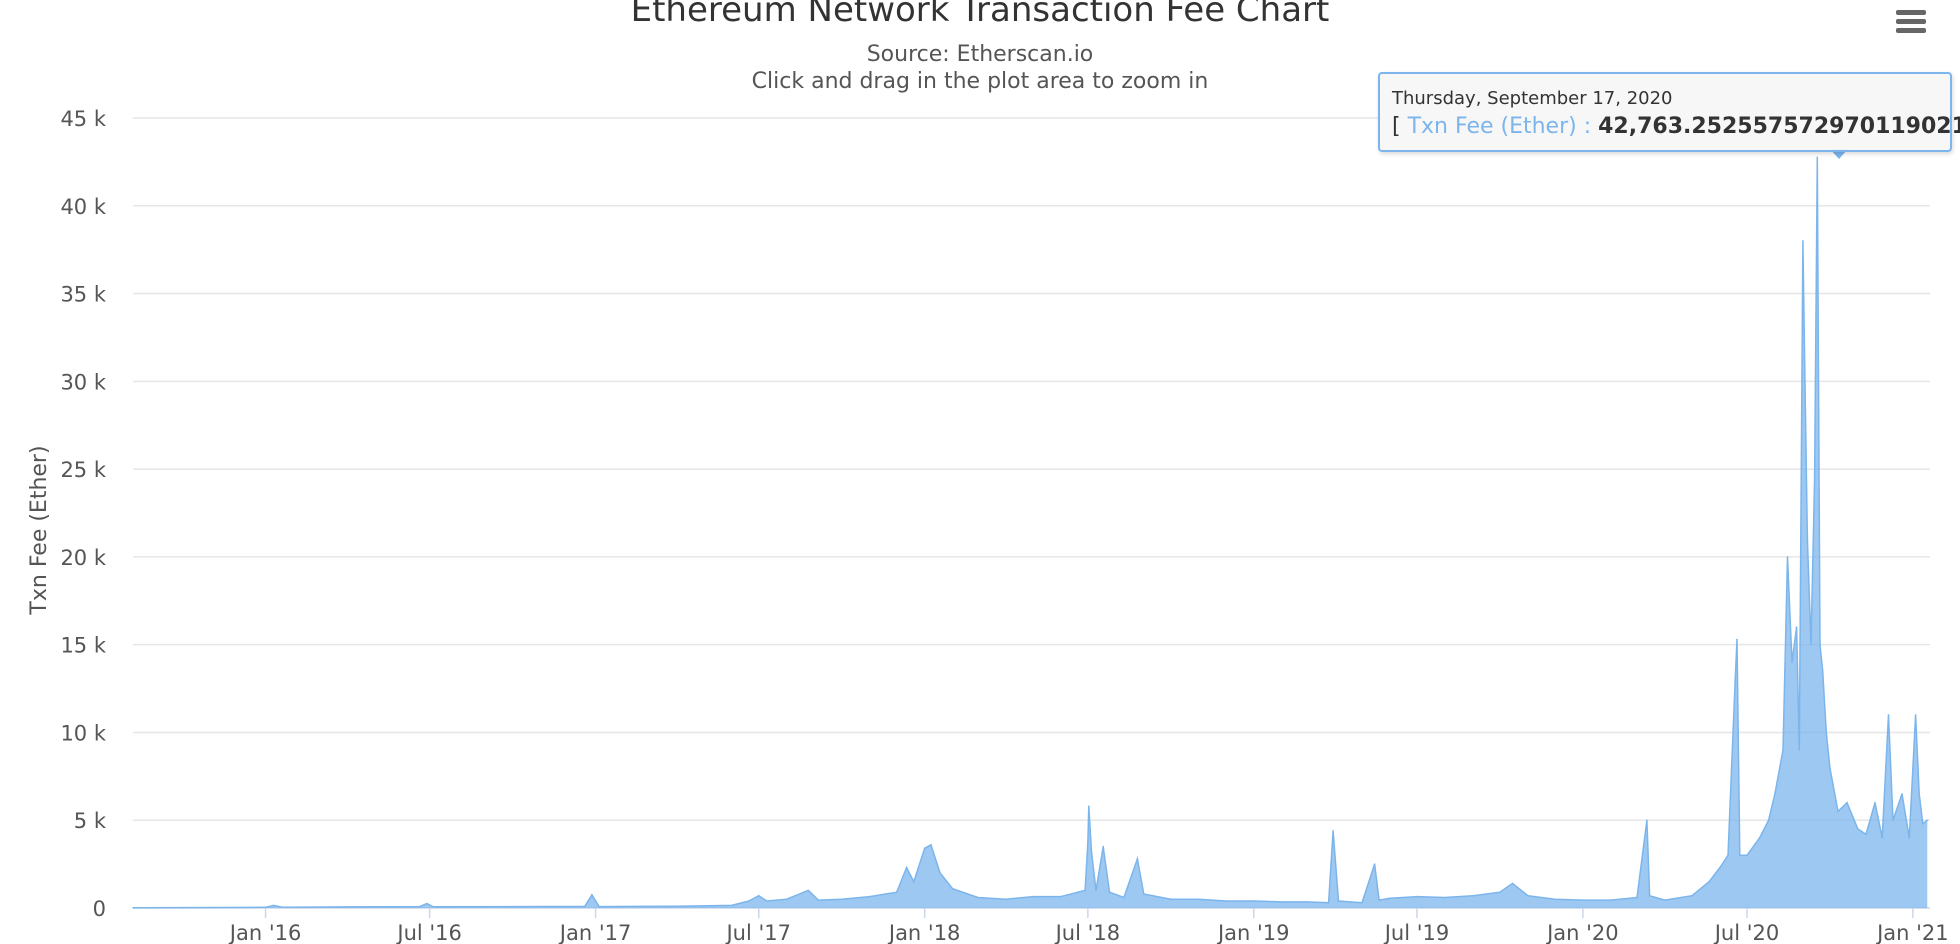  Describe the element at coordinates (980, 15) in the screenshot. I see `chart-title: Ethereum Network Transaction Fee Chart` at that location.